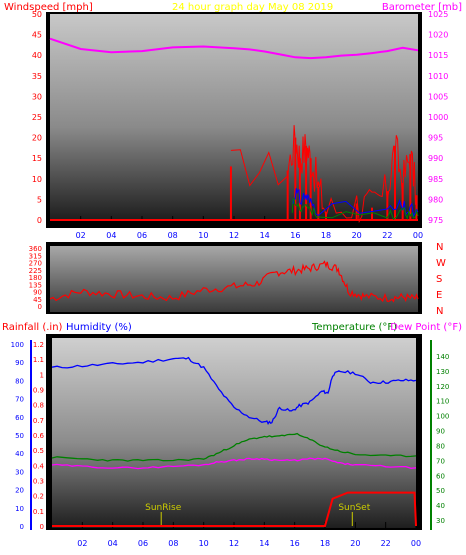 The height and width of the screenshot is (555, 466). What do you see at coordinates (354, 508) in the screenshot?
I see `sunset-label: SunSet` at bounding box center [354, 508].